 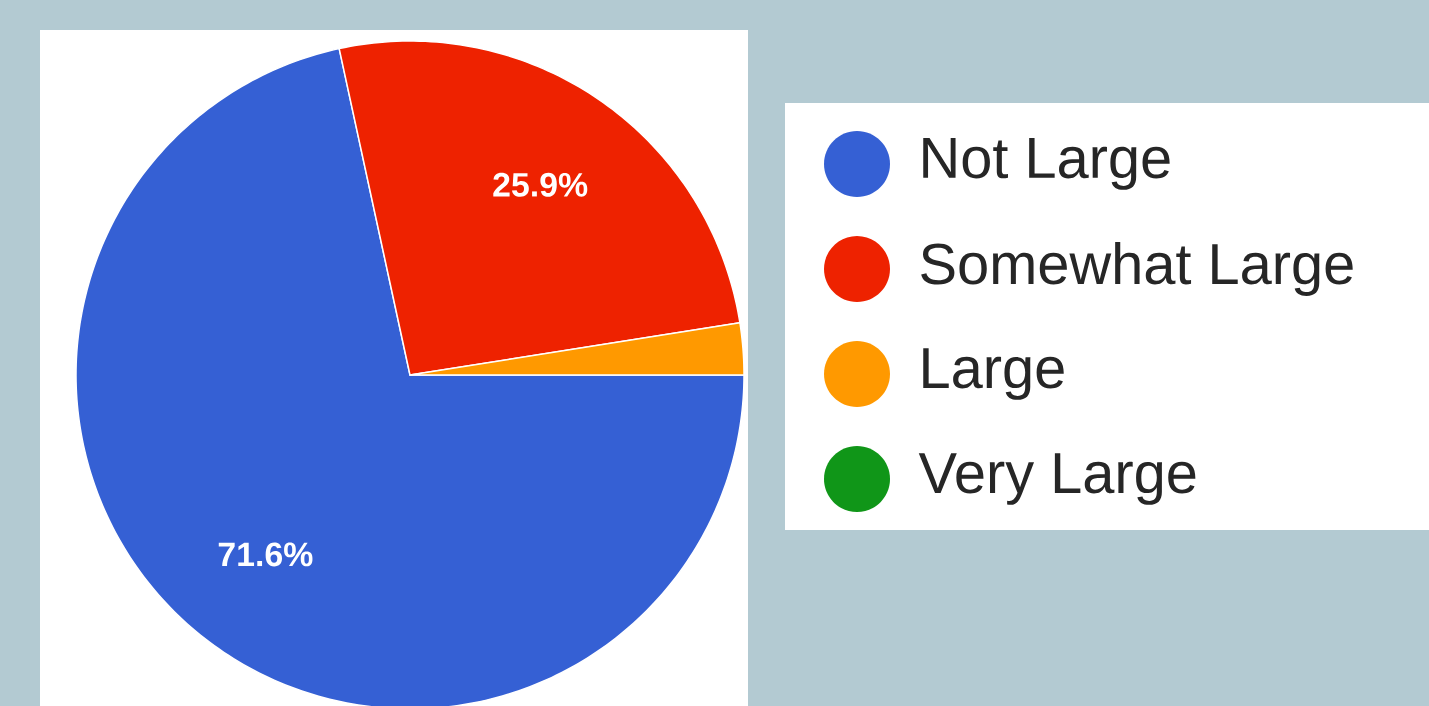 What do you see at coordinates (993, 374) in the screenshot?
I see `legend-label: Large` at bounding box center [993, 374].